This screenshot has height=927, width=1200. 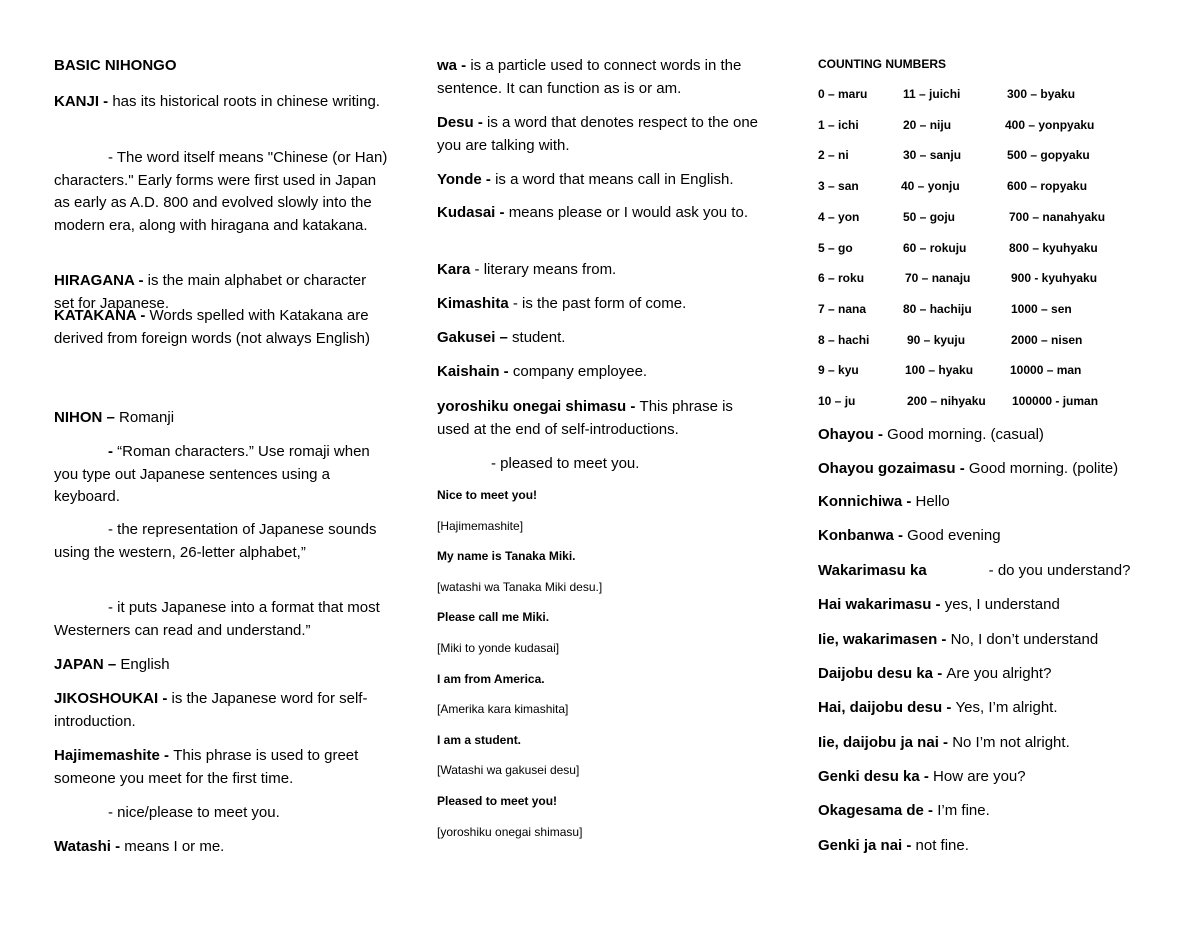 What do you see at coordinates (565, 463) in the screenshot?
I see `definition: - pleased to meet you.` at bounding box center [565, 463].